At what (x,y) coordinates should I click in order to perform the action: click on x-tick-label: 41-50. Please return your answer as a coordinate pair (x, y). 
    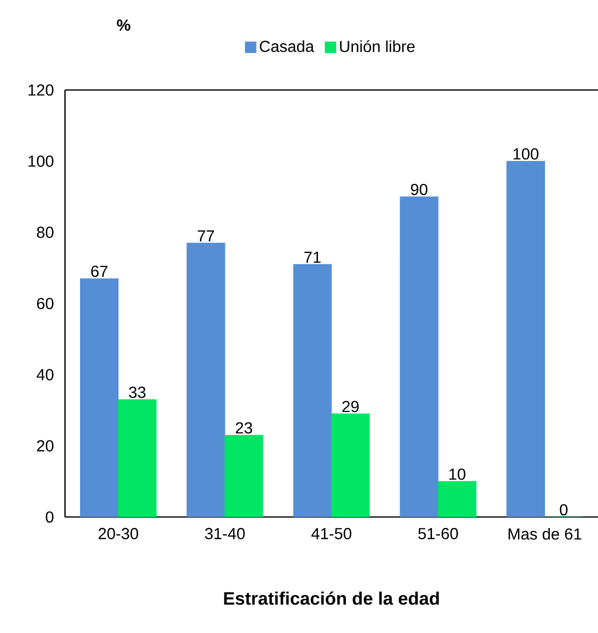
    Looking at the image, I should click on (331, 534).